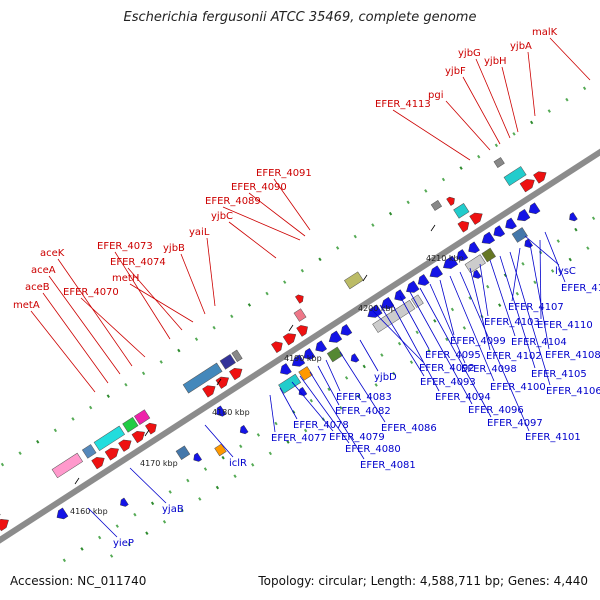 Image resolution: width=600 pixels, height=600 pixels. What do you see at coordinates (553, 437) in the screenshot?
I see `gene-label-bottom: EFER_4101` at bounding box center [553, 437].